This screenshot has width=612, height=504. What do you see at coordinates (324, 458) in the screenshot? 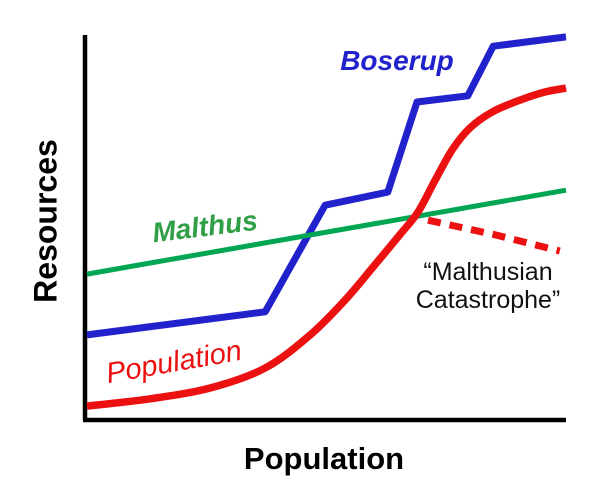
I see `x-axis-label: Population` at bounding box center [324, 458].